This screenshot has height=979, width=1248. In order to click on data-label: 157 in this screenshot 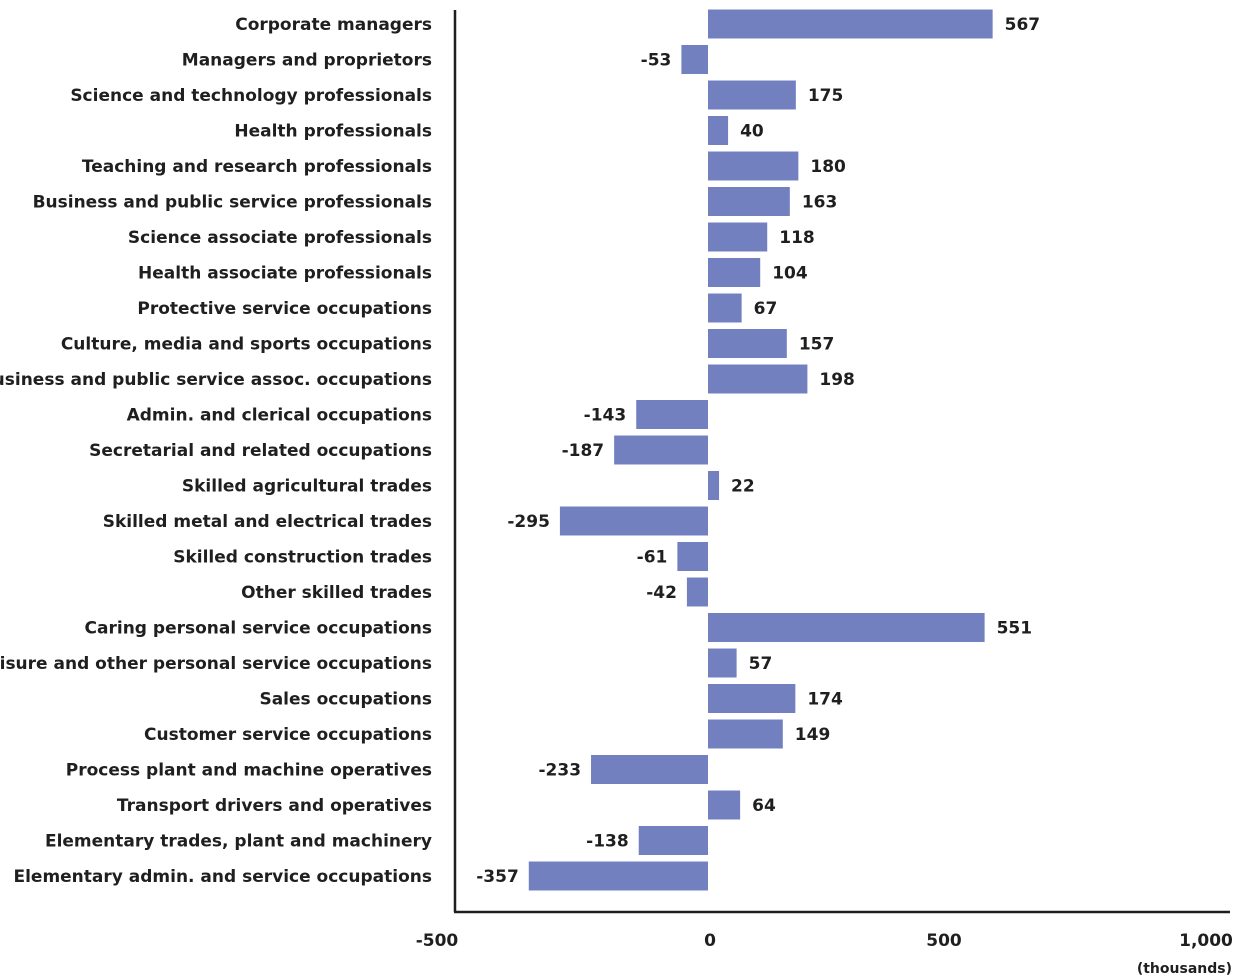, I will do `click(817, 345)`.